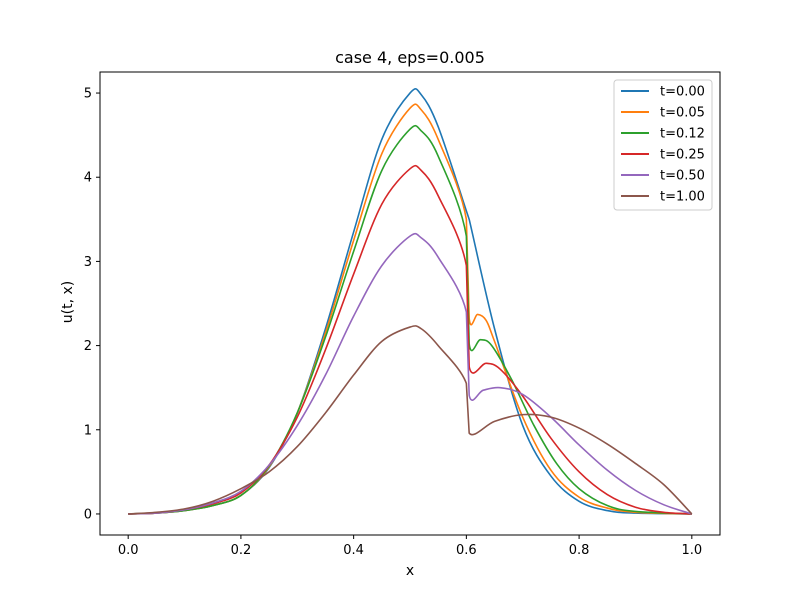 This screenshot has width=800, height=604. Describe the element at coordinates (682, 92) in the screenshot. I see `legend-label-0: t=0.00` at that location.